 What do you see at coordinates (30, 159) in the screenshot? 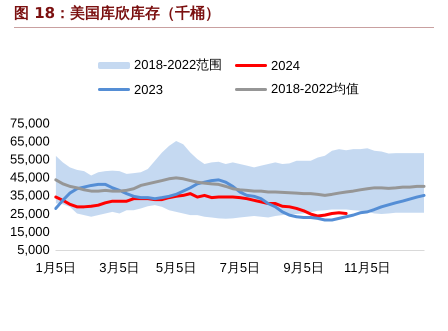
I see `y-tick-label: 55,000` at bounding box center [30, 159].